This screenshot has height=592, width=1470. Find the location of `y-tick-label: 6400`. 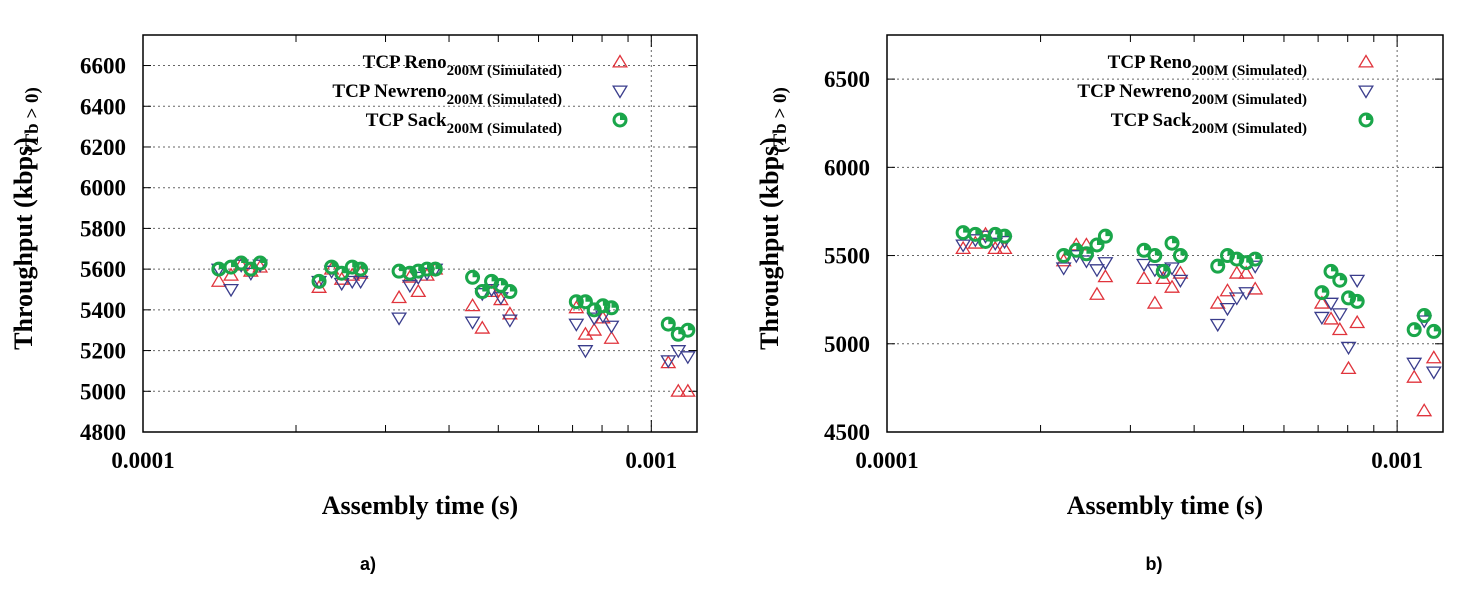

y-tick-label: 6400 is located at coordinates (103, 106).